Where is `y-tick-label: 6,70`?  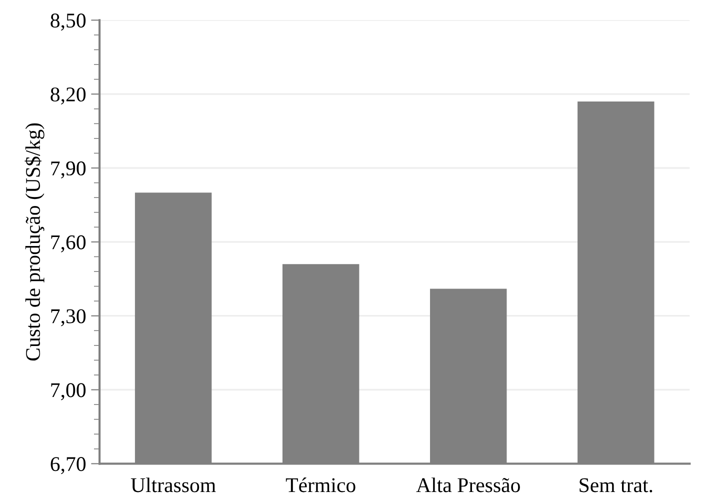
y-tick-label: 6,70 is located at coordinates (68, 465).